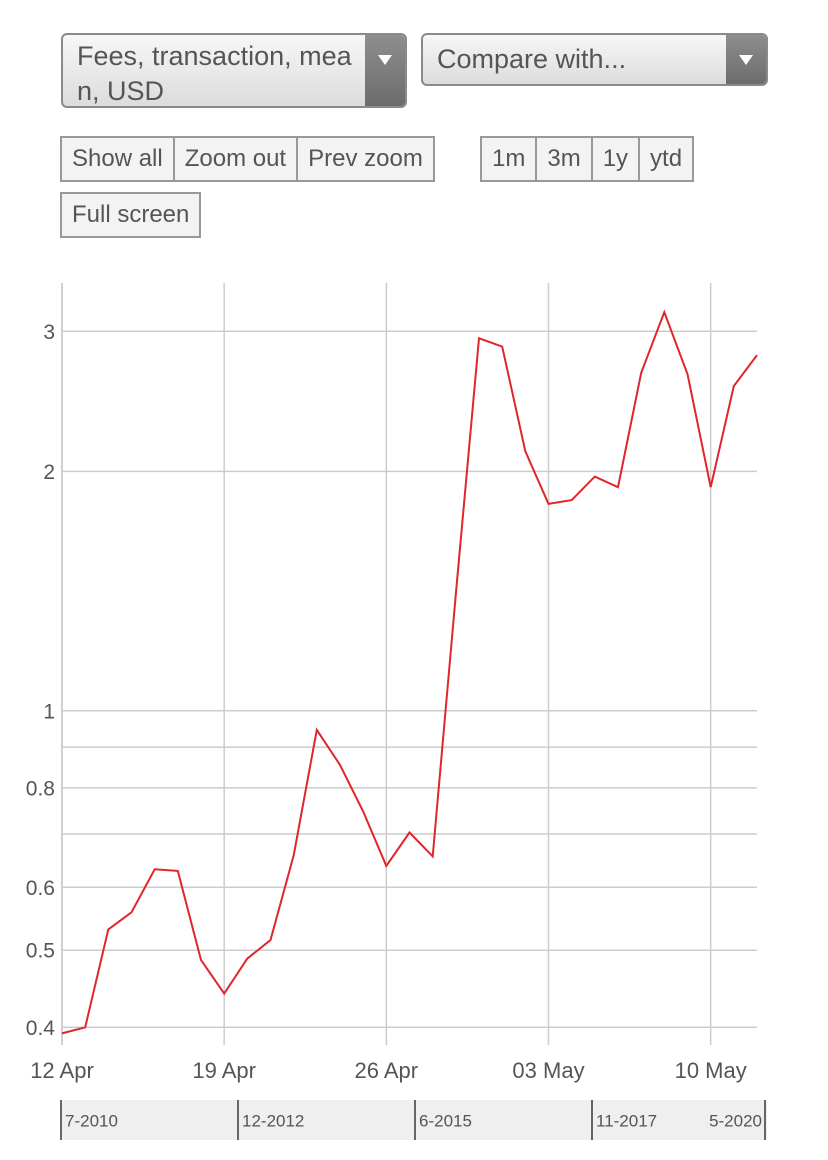 The image size is (828, 1160). I want to click on y-tick-label: 1, so click(49, 711).